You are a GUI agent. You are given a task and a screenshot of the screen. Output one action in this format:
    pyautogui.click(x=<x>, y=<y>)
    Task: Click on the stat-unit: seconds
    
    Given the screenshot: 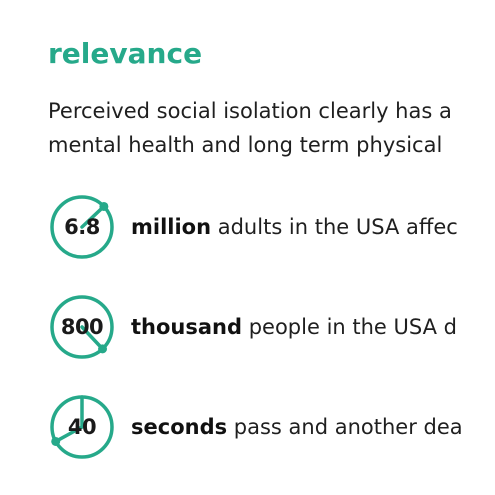 What is the action you would take?
    pyautogui.click(x=179, y=427)
    